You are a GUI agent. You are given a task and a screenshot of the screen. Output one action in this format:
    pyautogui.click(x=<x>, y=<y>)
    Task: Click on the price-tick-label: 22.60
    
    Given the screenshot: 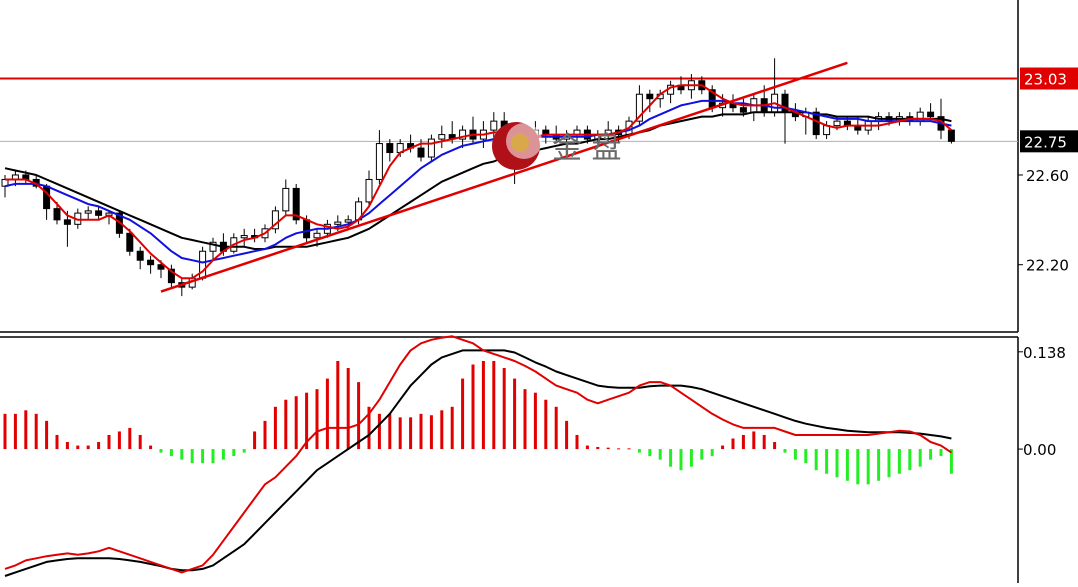 What is the action you would take?
    pyautogui.click(x=1047, y=176)
    